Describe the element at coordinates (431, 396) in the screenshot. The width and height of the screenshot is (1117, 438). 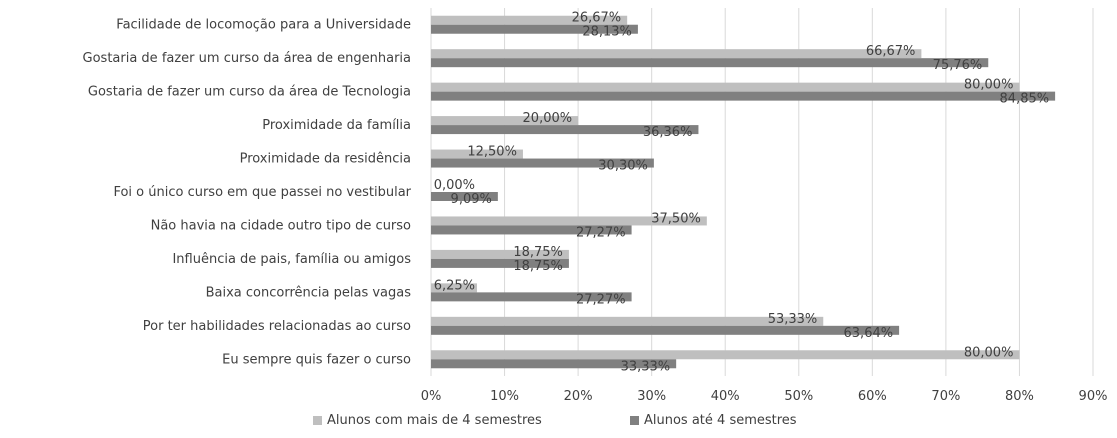
I see `x-tick-label: 0%` at that location.